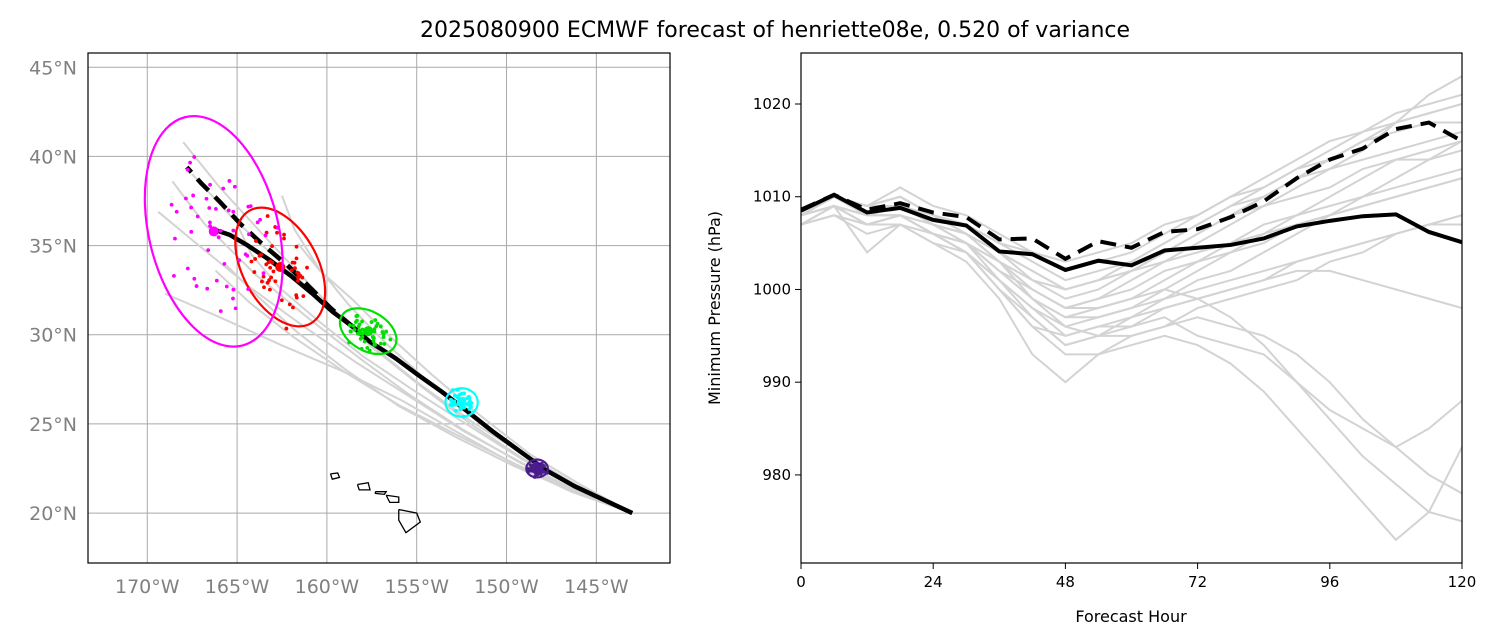 Image resolution: width=1496 pixels, height=641 pixels. Describe the element at coordinates (375, 503) in the screenshot. I see `hawaiian-islands` at that location.